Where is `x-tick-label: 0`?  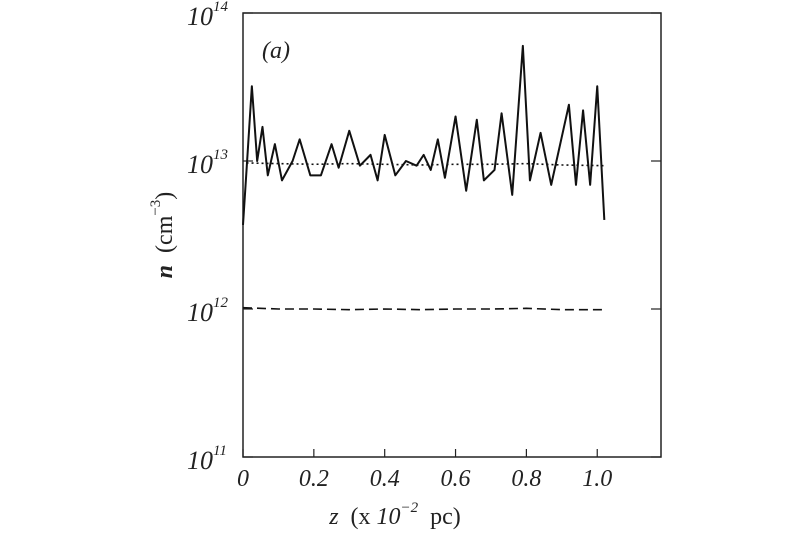
x-tick-label: 0 is located at coordinates (243, 479).